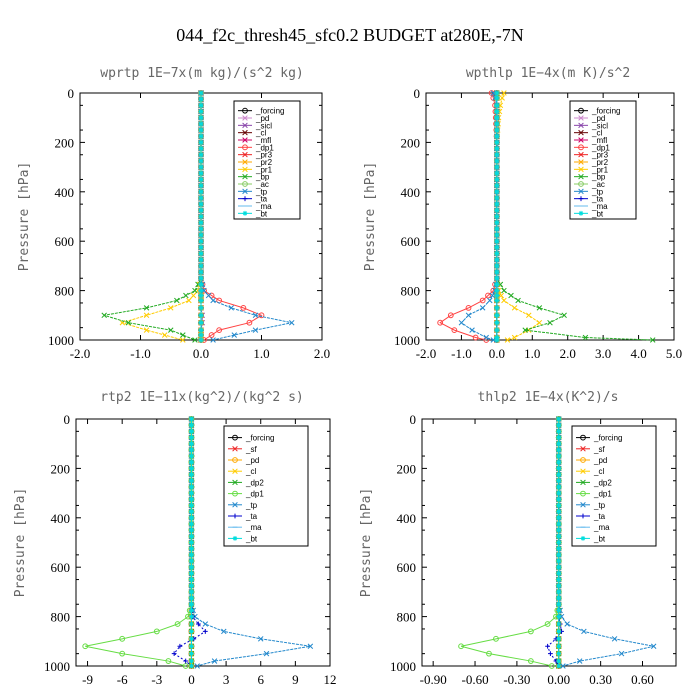  Describe the element at coordinates (411, 241) in the screenshot. I see `y-tick-label: 600` at that location.